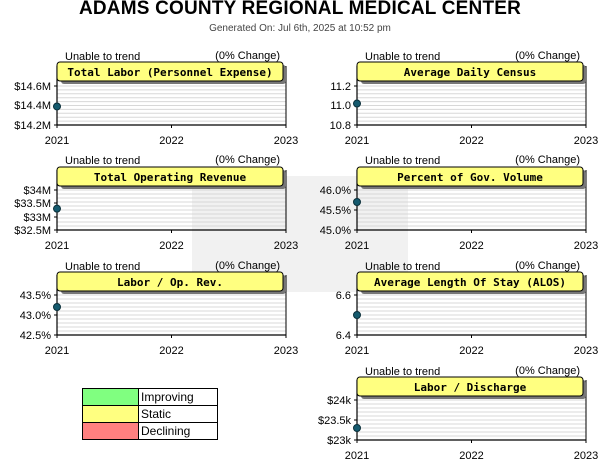  Describe the element at coordinates (286, 141) in the screenshot. I see `chart1-x-tick-label: 2023` at that location.